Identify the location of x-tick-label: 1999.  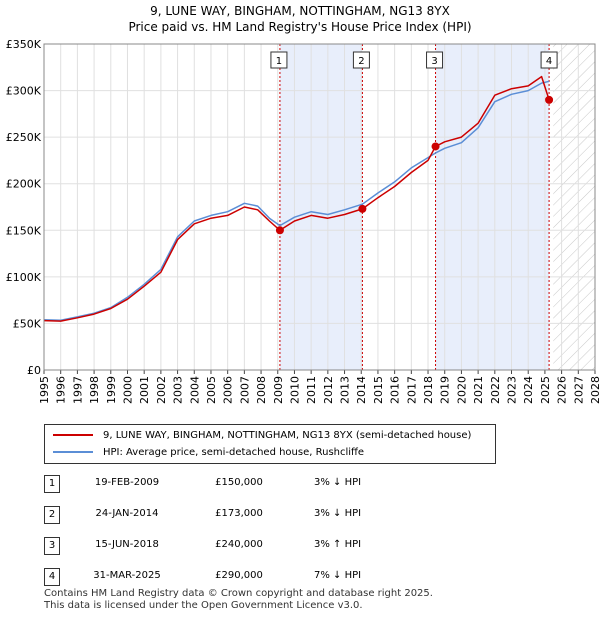
(111, 390).